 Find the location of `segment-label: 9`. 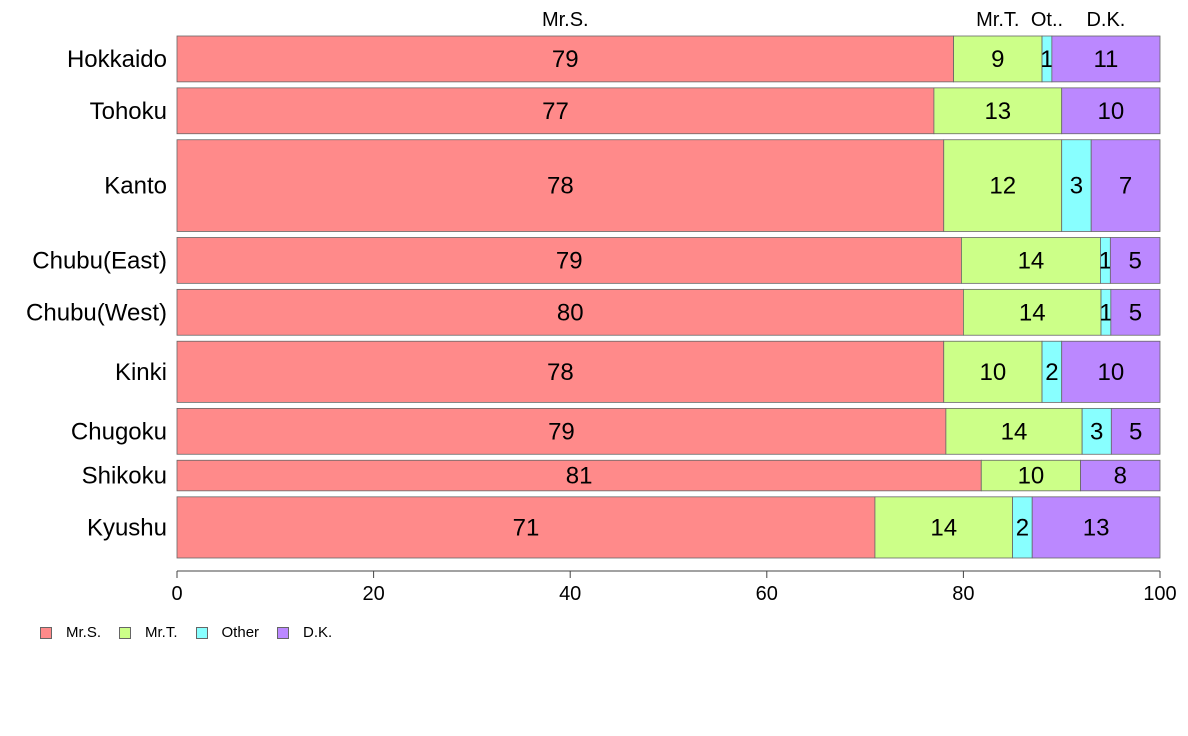

segment-label: 9 is located at coordinates (997, 59).